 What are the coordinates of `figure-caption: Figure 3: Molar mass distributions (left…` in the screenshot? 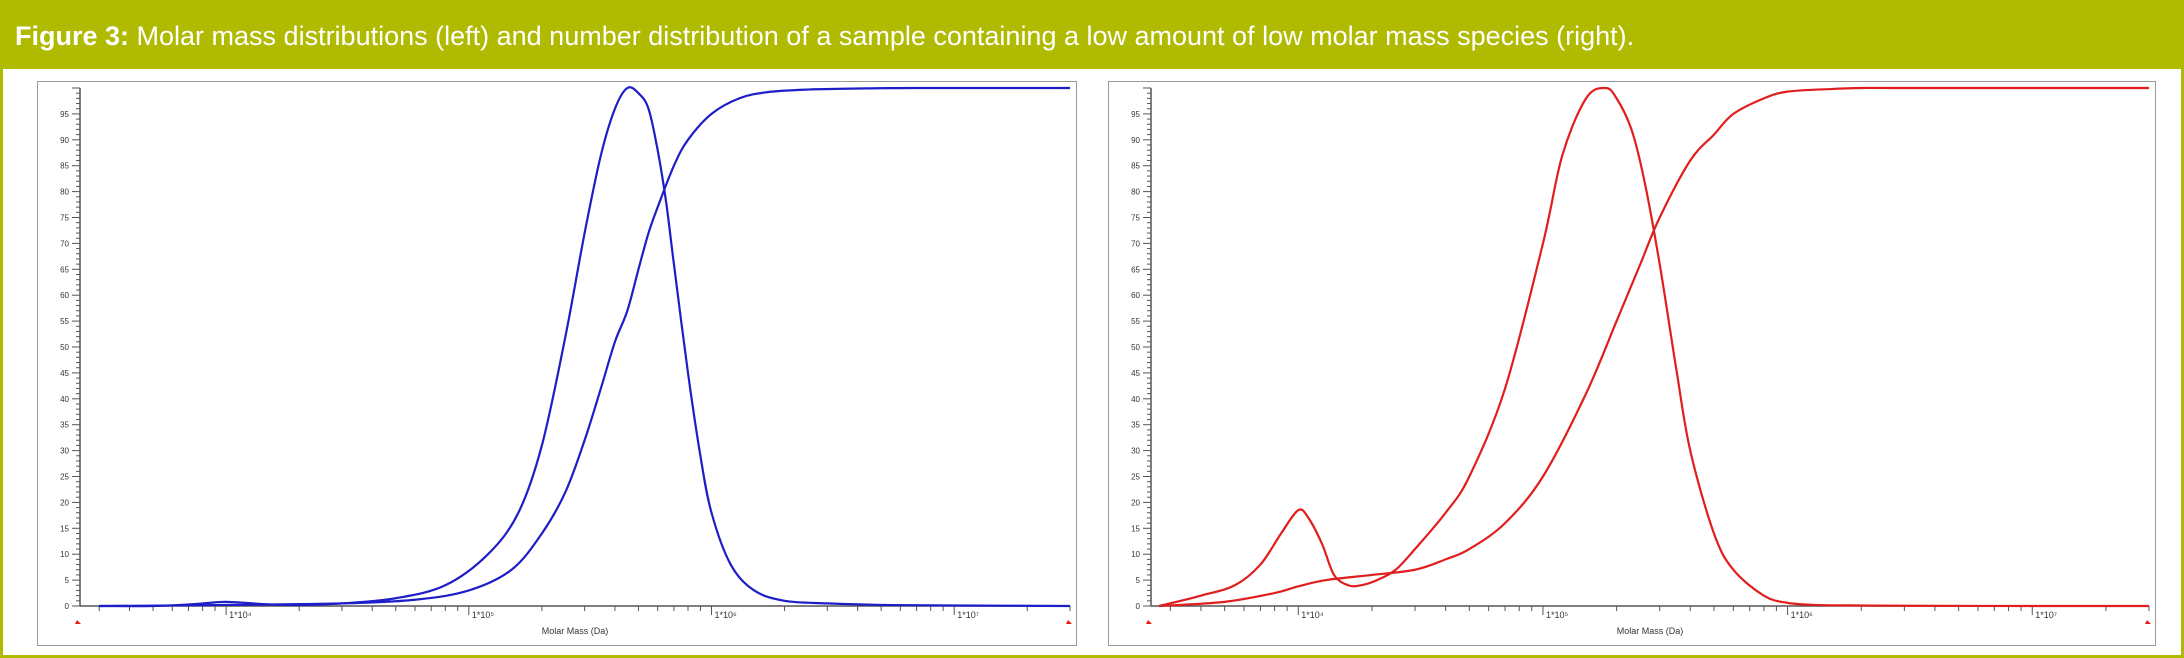 It's located at (1092, 36).